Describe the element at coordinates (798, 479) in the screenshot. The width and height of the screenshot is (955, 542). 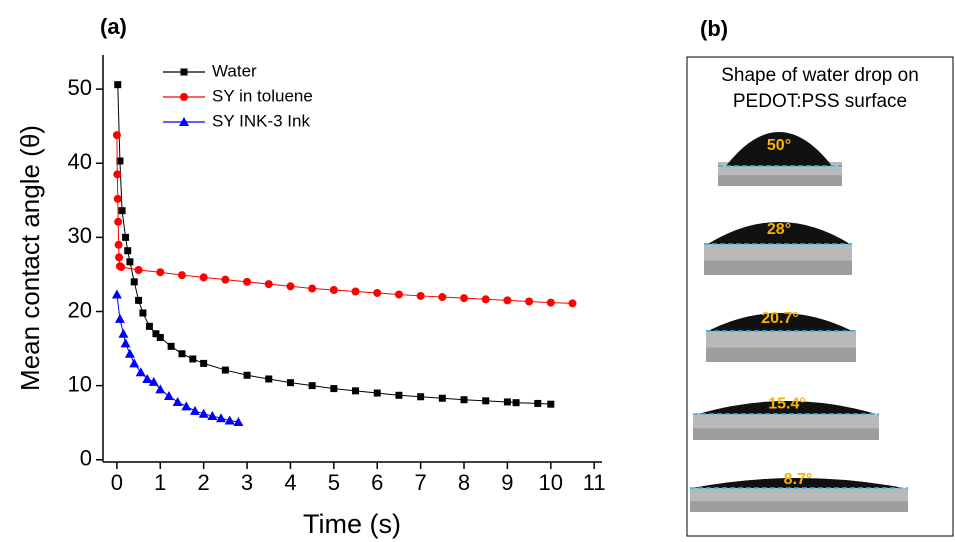
I see `angle-label: 8.7°` at that location.